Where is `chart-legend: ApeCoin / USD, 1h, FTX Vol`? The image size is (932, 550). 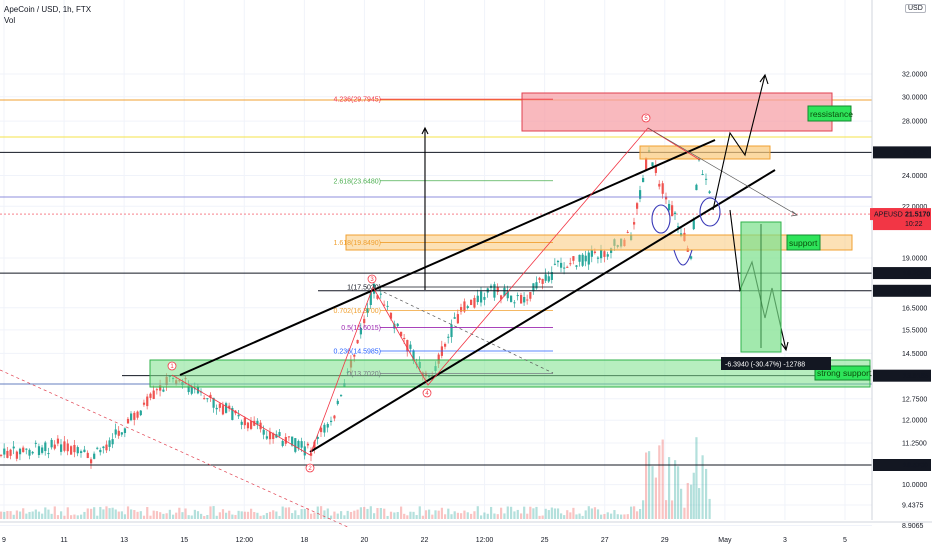 chart-legend: ApeCoin / USD, 1h, FTX Vol is located at coordinates (47, 15).